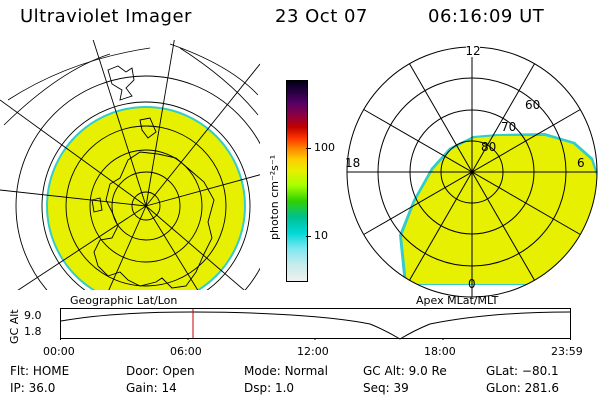  What do you see at coordinates (151, 388) in the screenshot?
I see `gain-status: Gain: 14` at bounding box center [151, 388].